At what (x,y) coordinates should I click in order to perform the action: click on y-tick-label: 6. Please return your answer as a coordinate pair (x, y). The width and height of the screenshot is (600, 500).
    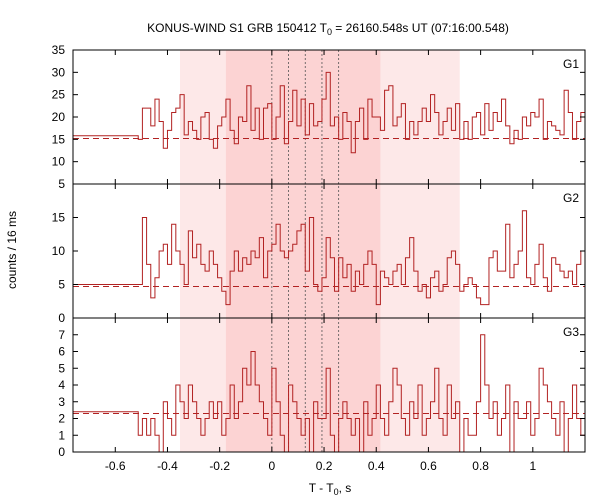
    Looking at the image, I should click on (61, 352).